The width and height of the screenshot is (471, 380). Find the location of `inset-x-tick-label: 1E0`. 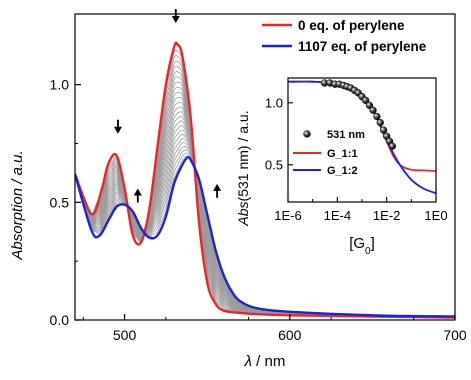

inset-x-tick-label: 1E0 is located at coordinates (435, 215).